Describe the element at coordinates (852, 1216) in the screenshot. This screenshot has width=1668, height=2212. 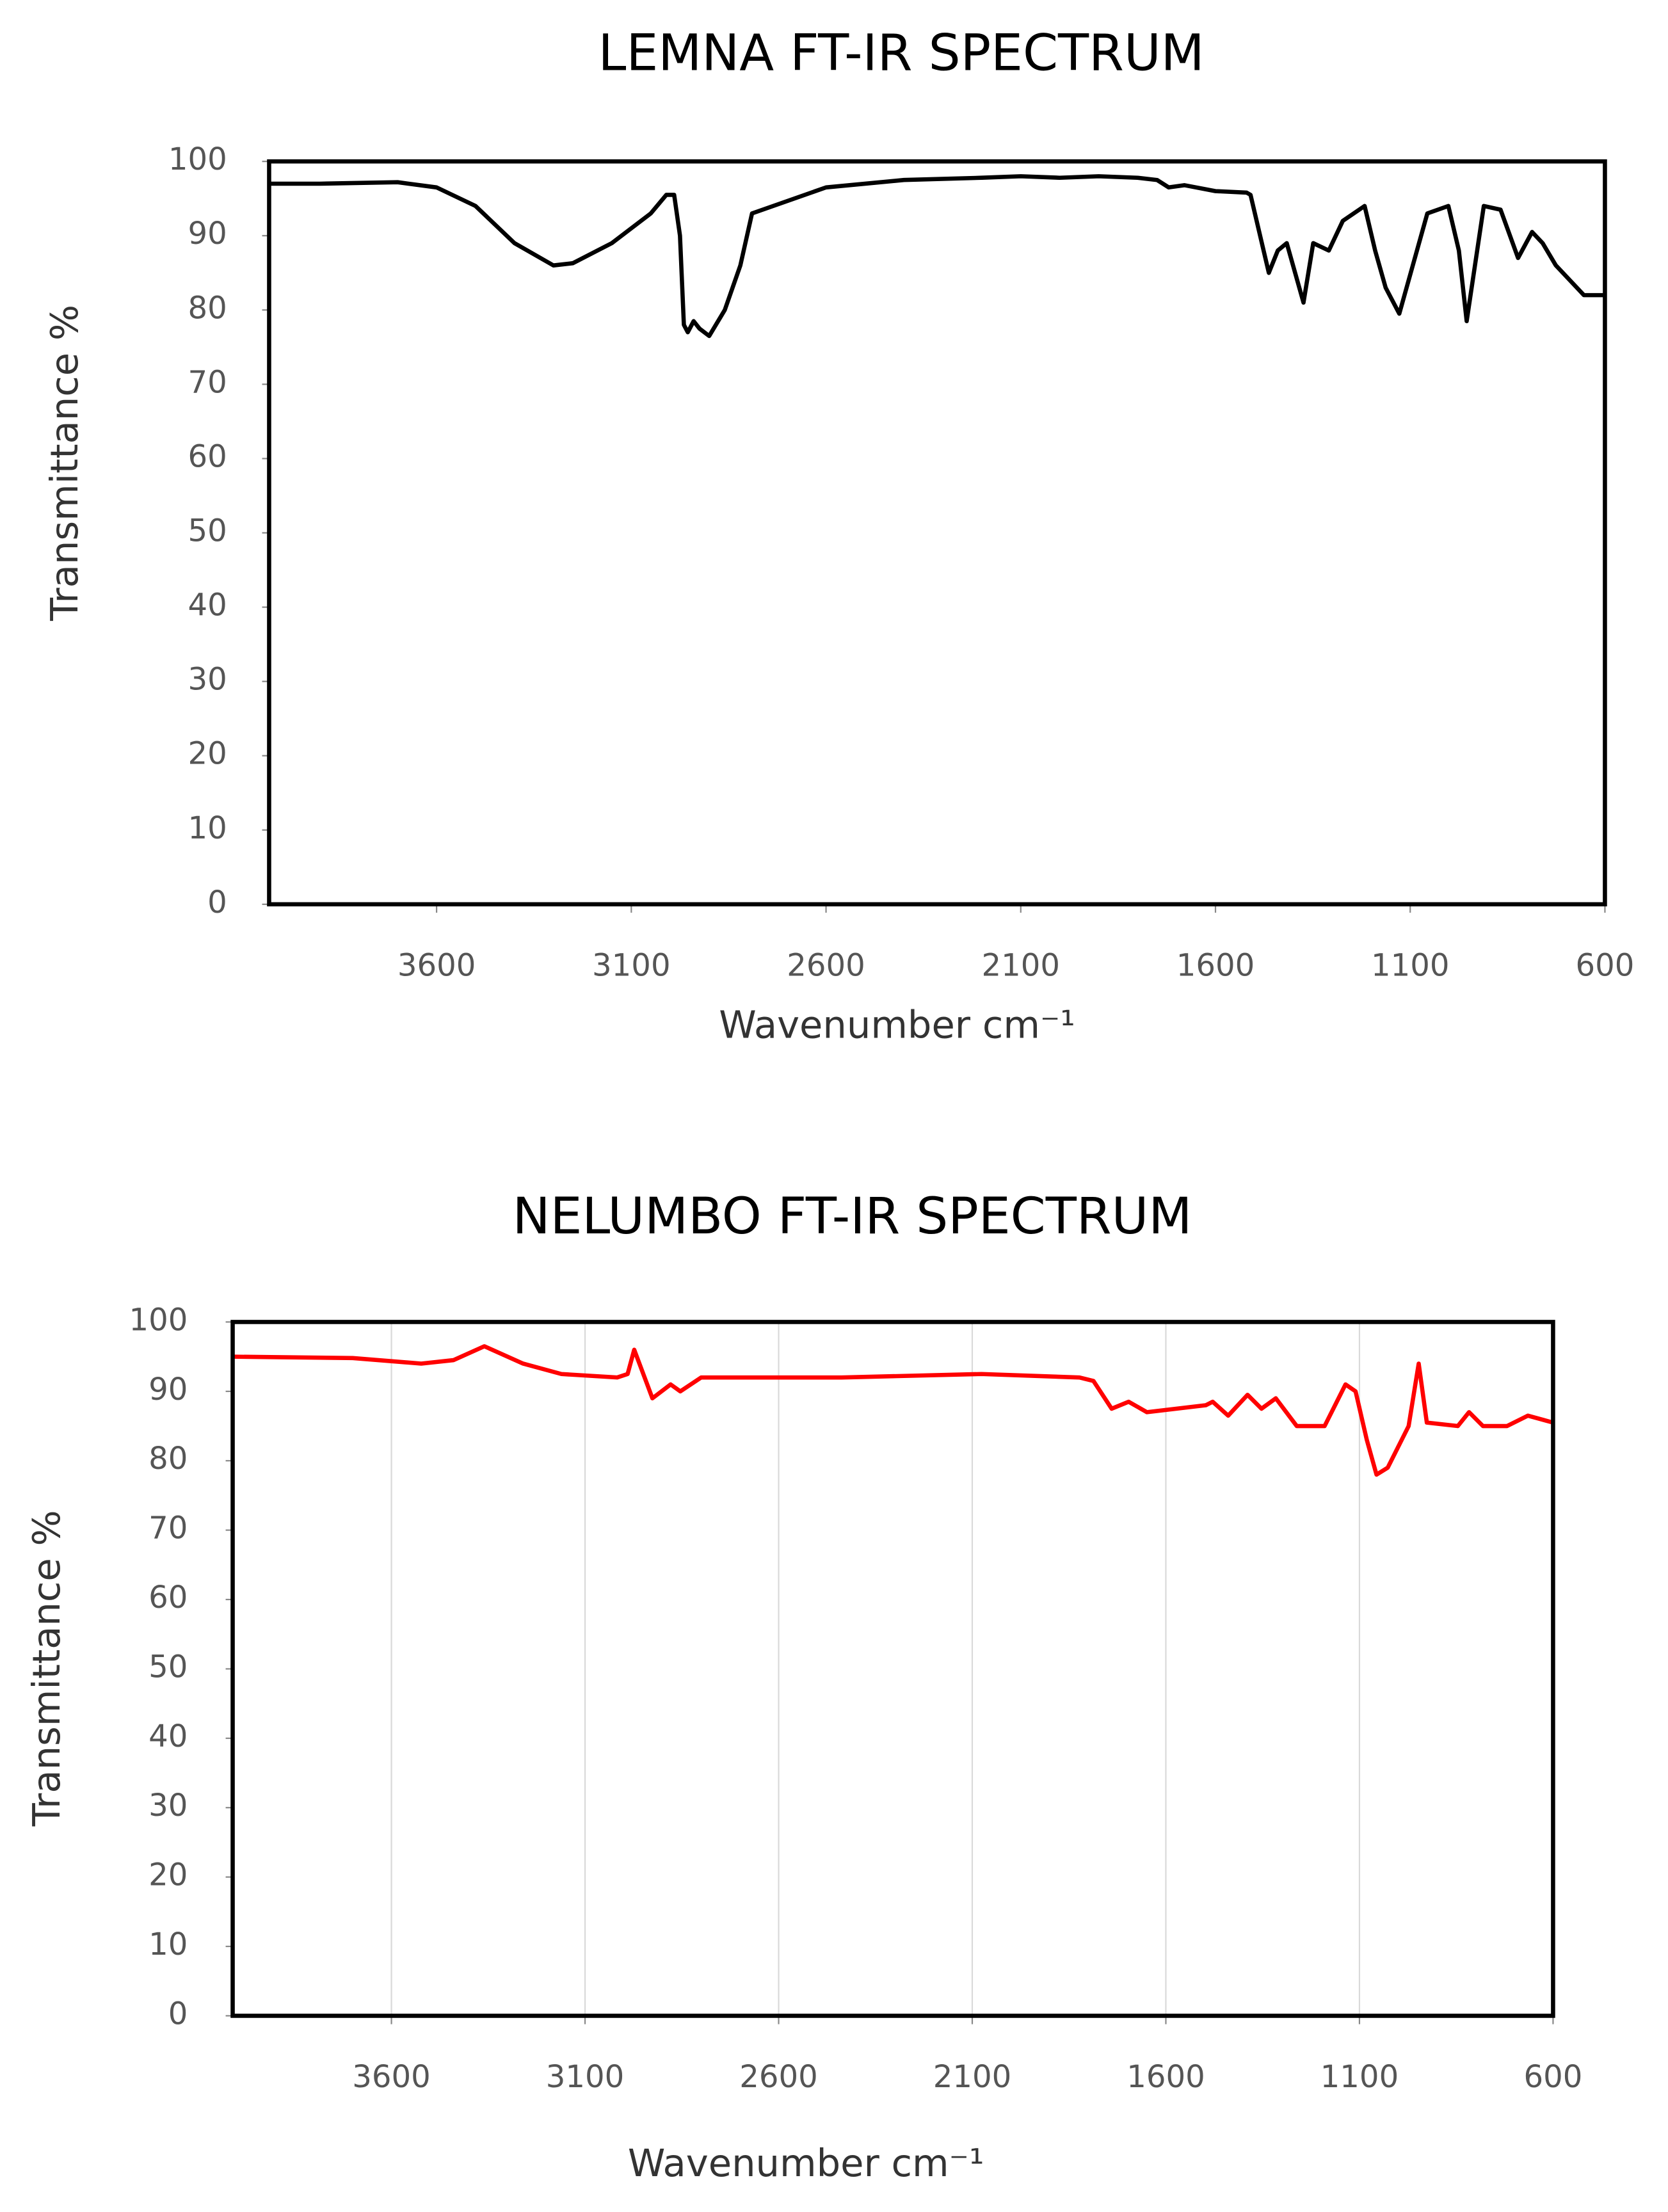
I see `chart-title: NELUMBO FT-IR SPECTRUM` at that location.